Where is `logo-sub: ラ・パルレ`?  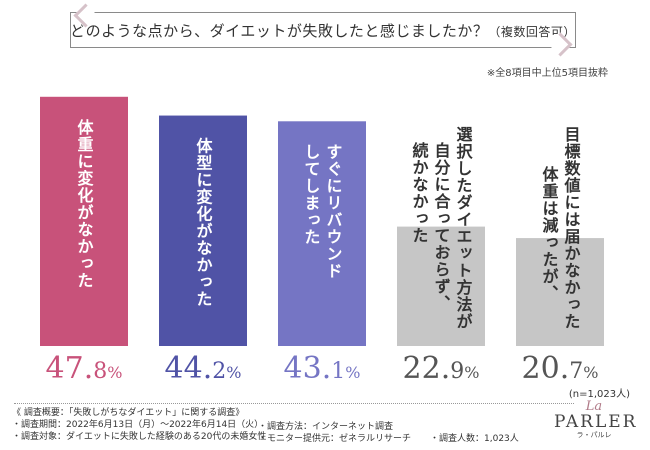
logo-sub: ラ・パルレ is located at coordinates (594, 435).